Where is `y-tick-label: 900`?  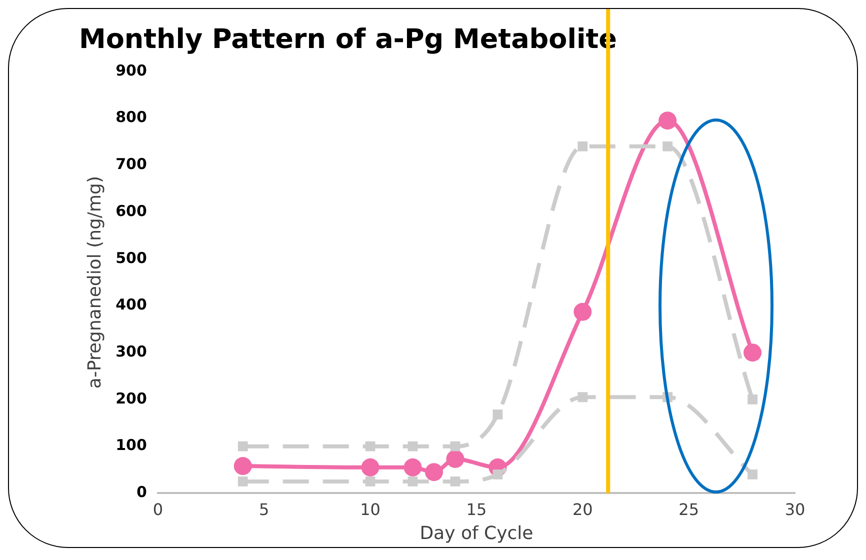
y-tick-label: 900 is located at coordinates (131, 70).